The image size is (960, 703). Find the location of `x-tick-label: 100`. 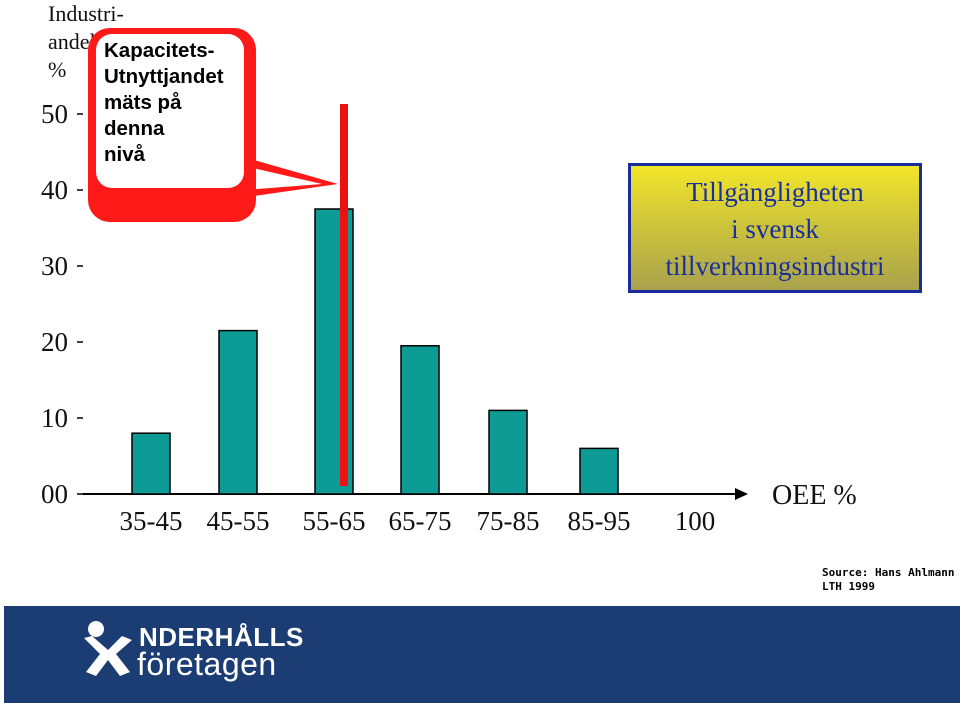

x-tick-label: 100 is located at coordinates (695, 521).